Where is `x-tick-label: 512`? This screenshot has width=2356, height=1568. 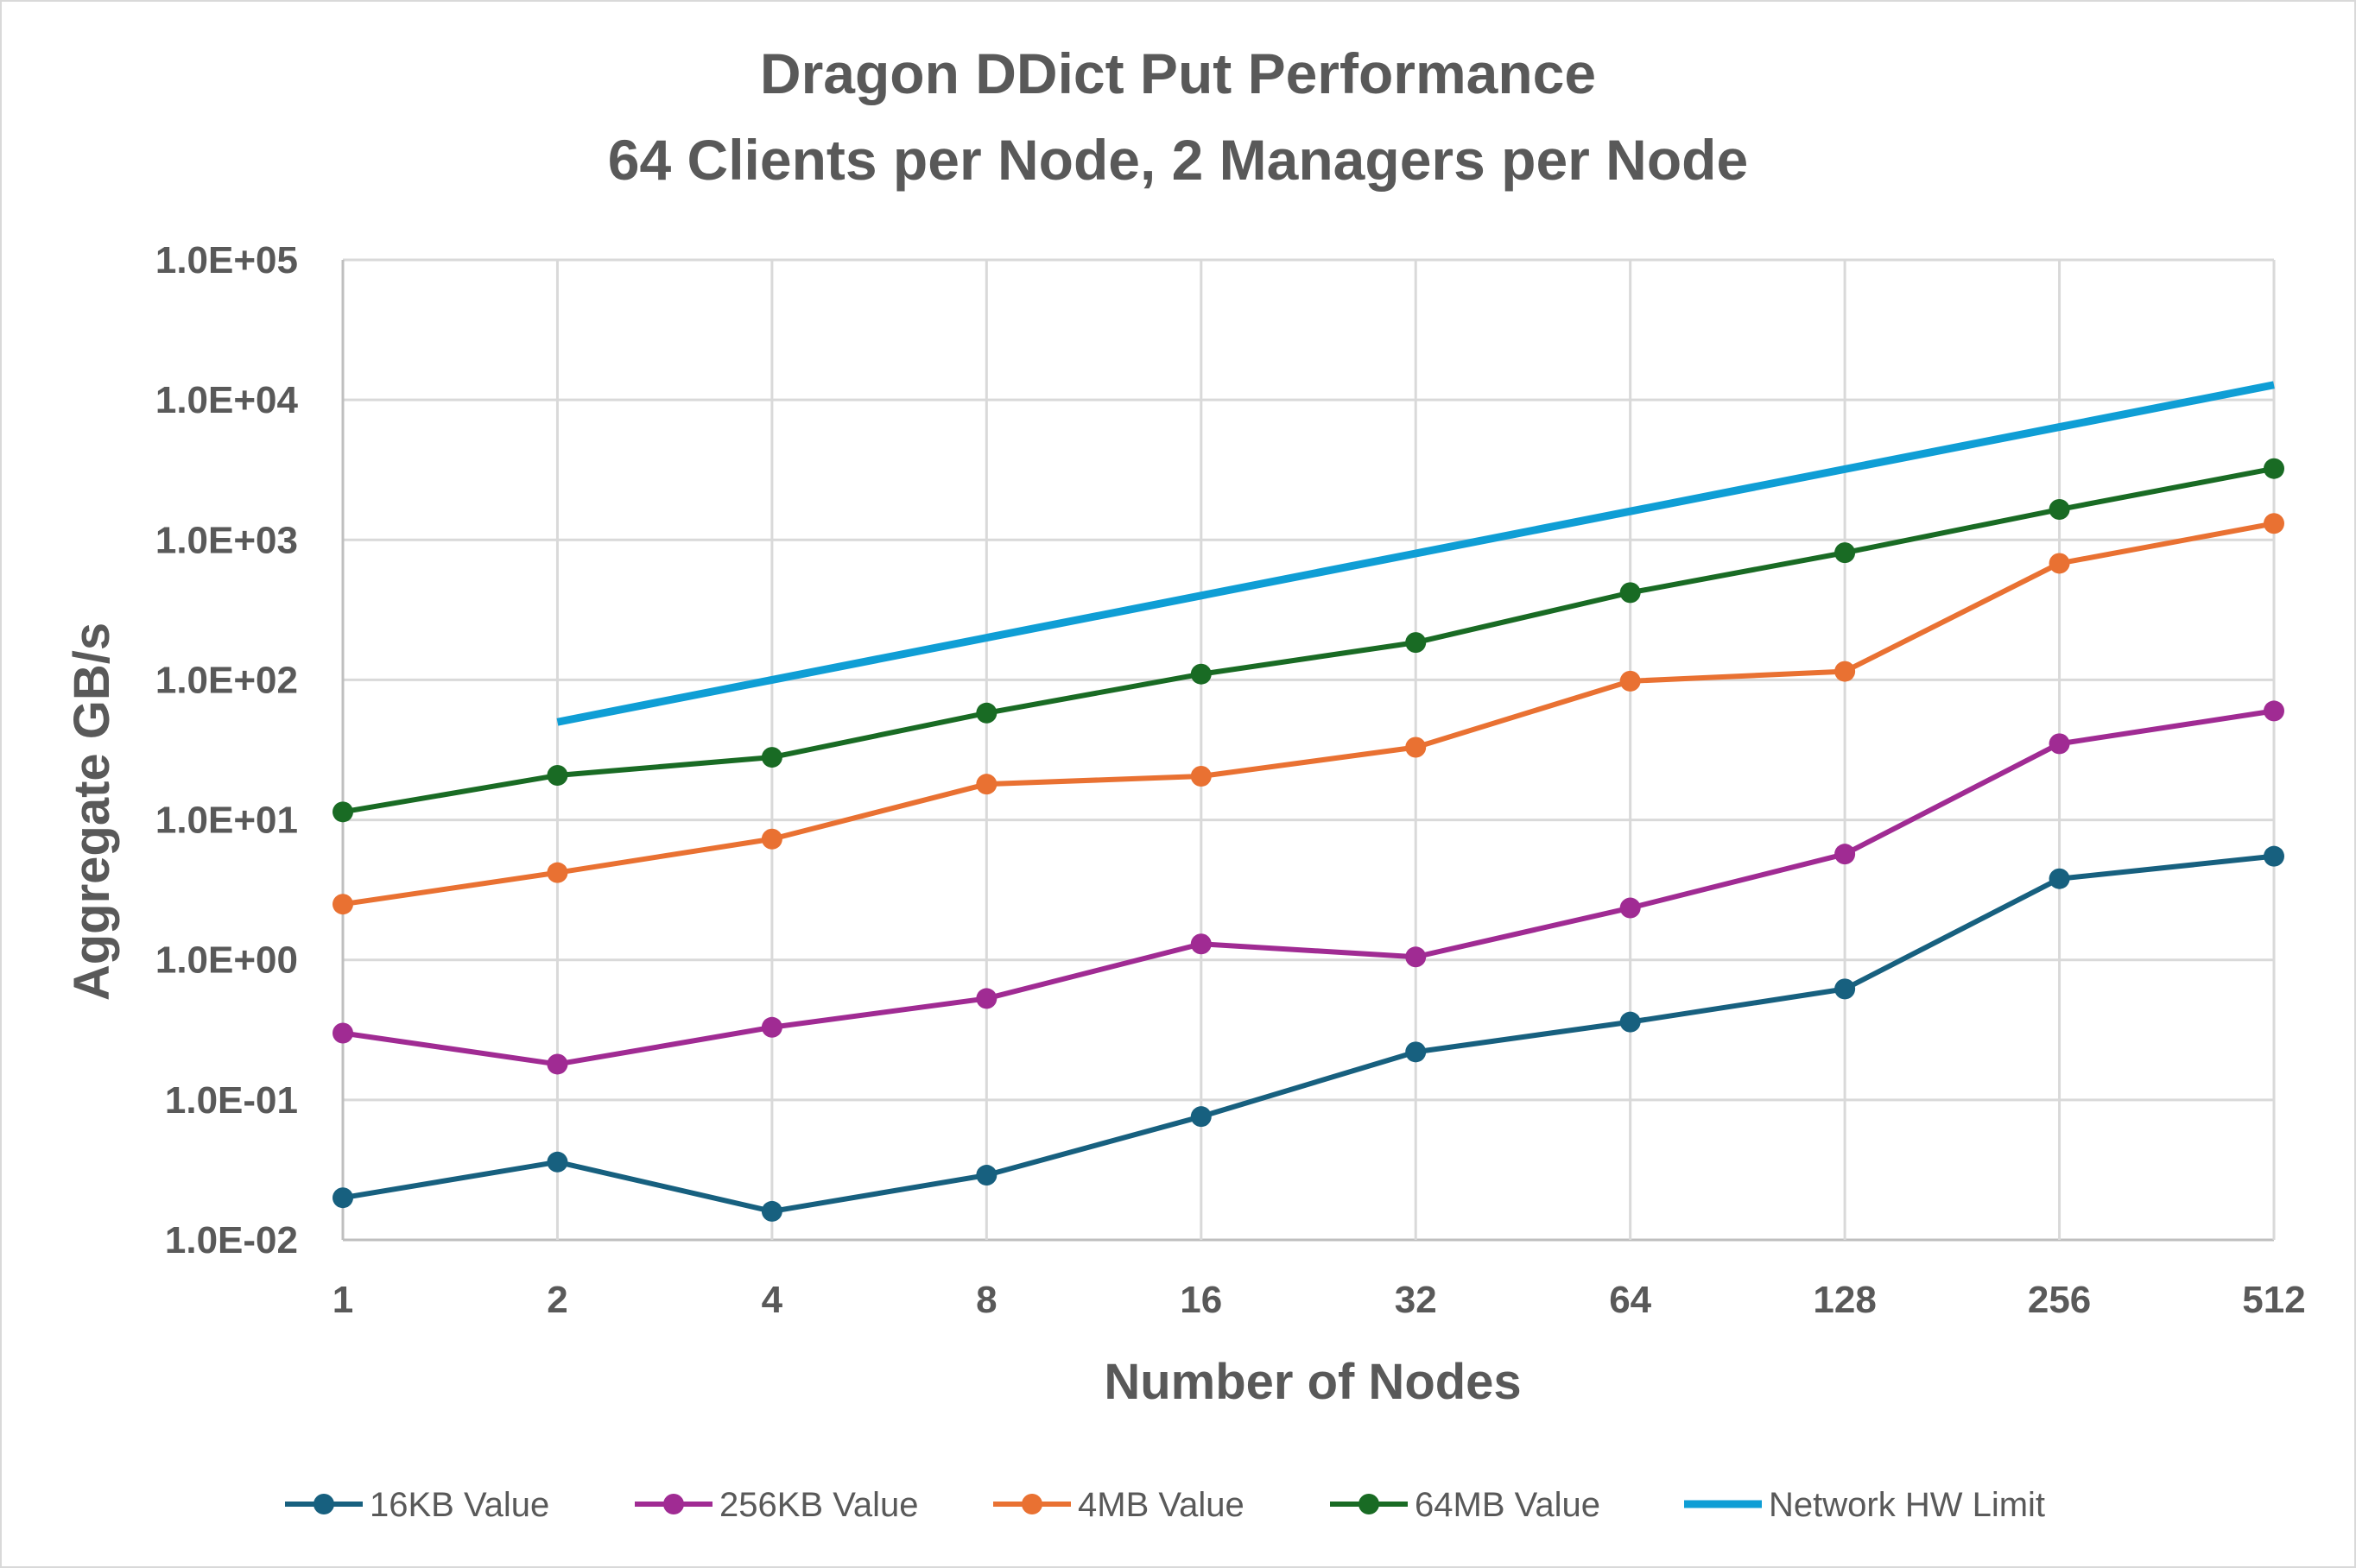 x-tick-label: 512 is located at coordinates (2273, 1300).